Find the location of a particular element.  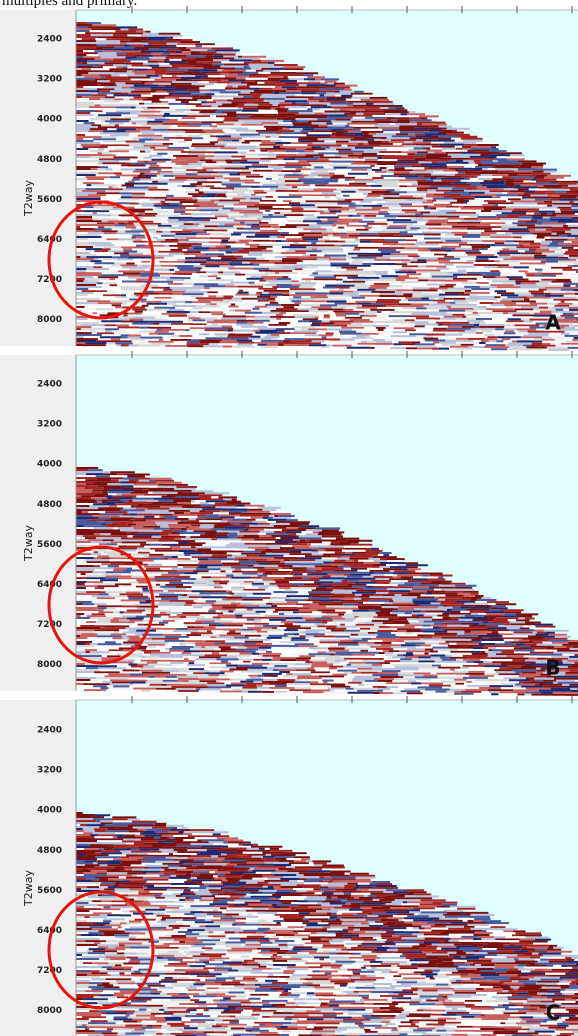

panel-label: C is located at coordinates (553, 1013).